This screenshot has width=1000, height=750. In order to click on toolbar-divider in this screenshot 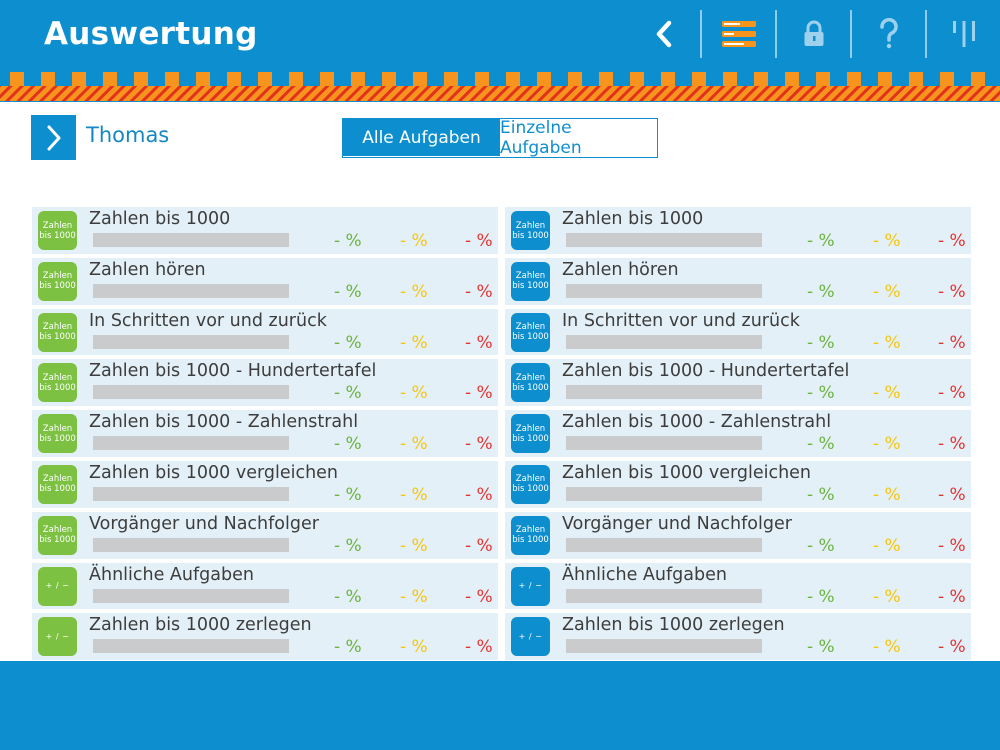, I will do `click(926, 34)`.